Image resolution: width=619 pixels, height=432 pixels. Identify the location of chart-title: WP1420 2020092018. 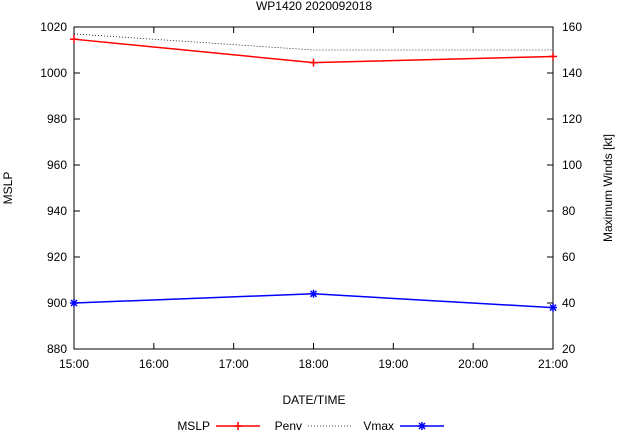
(314, 6).